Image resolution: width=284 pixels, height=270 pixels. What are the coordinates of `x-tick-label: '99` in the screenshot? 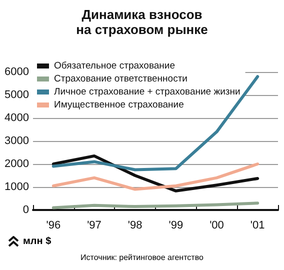 It's located at (176, 226).